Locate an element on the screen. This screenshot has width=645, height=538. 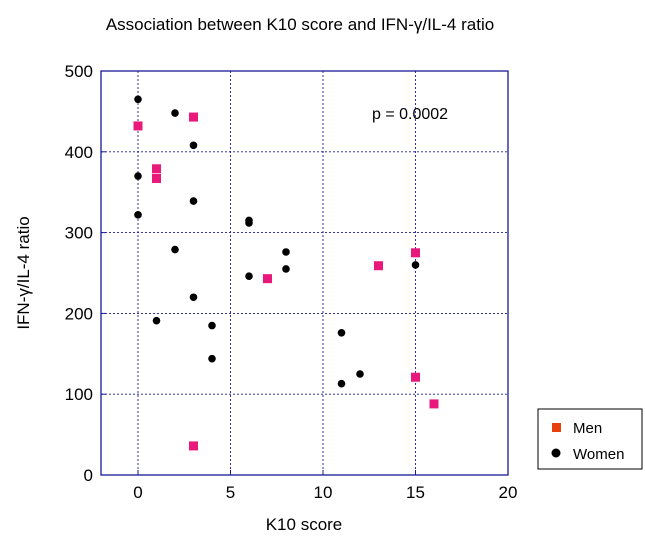
legend: Men Women is located at coordinates (590, 439).